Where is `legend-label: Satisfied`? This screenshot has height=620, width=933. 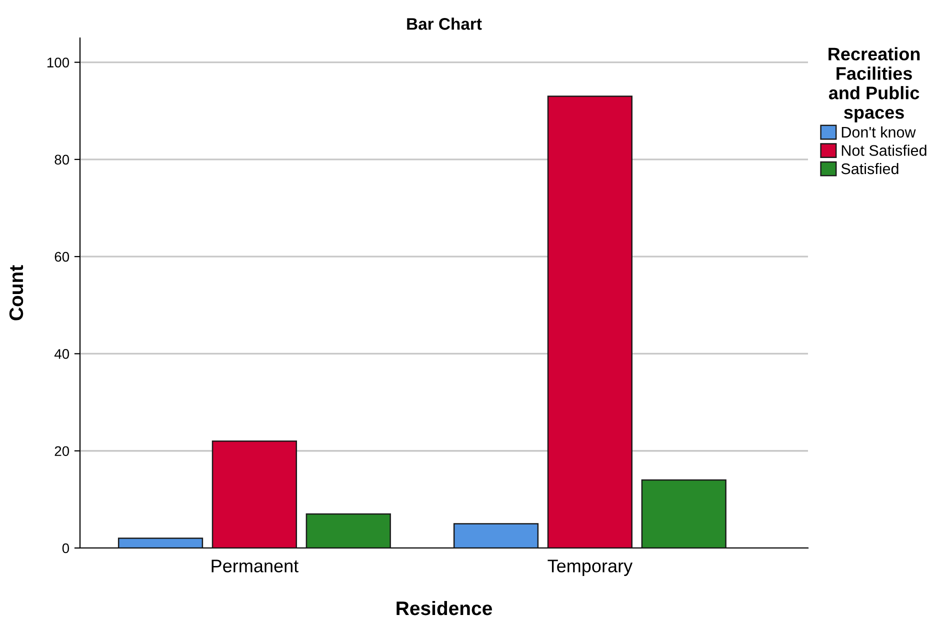 legend-label: Satisfied is located at coordinates (869, 168).